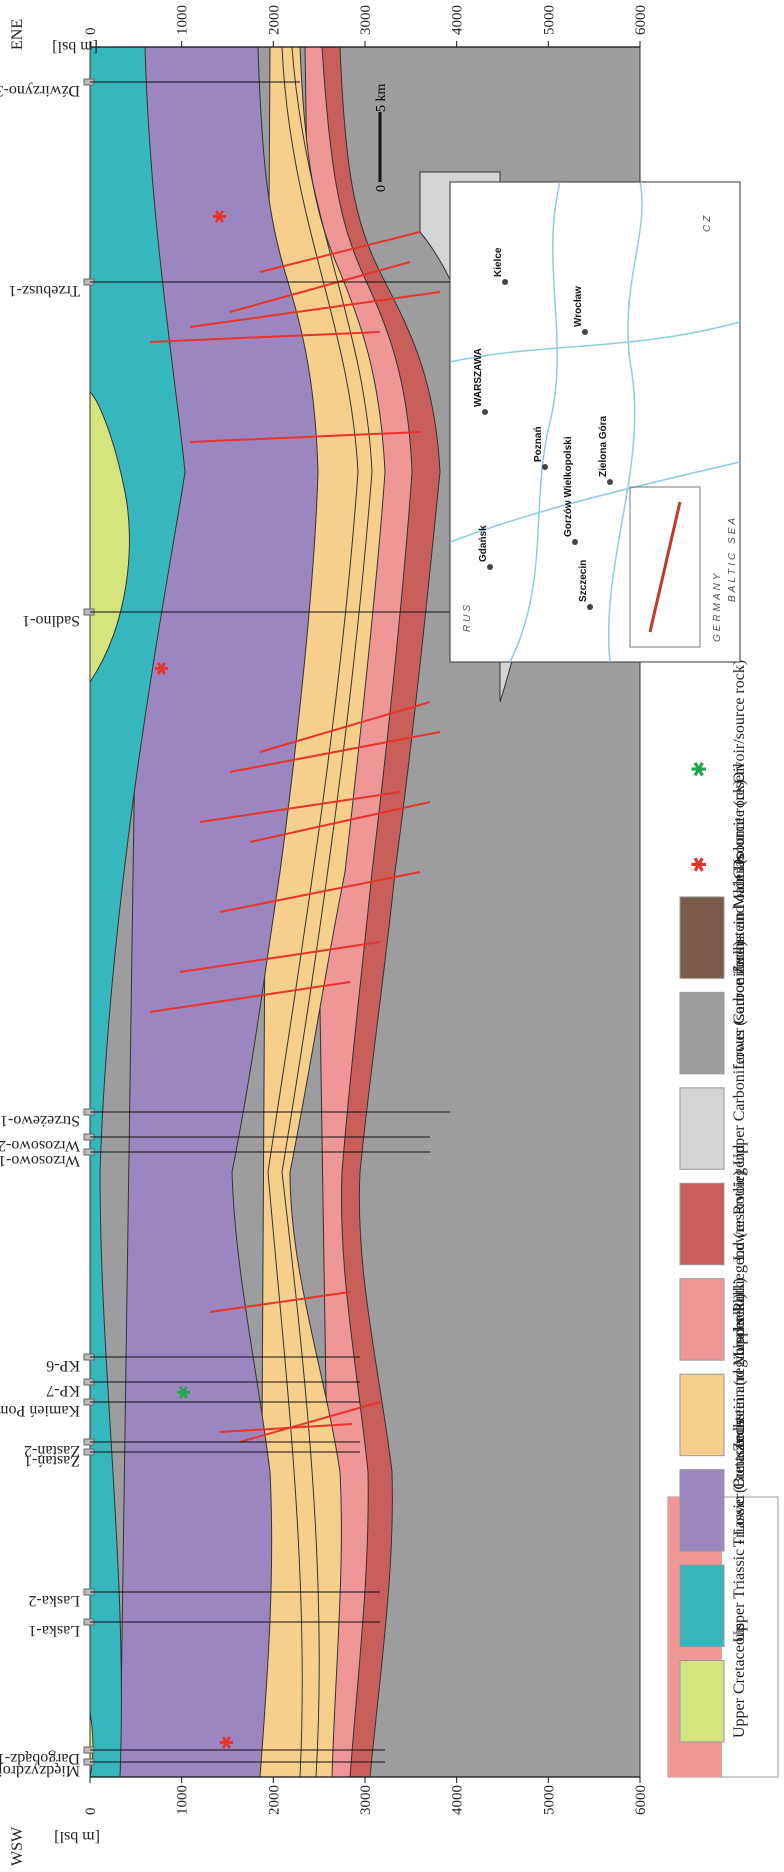 This screenshot has height=1872, width=784. I want to click on depth-axis-right: 0 1000 2000 3000 4000 5000 6000, so click(366, 26).